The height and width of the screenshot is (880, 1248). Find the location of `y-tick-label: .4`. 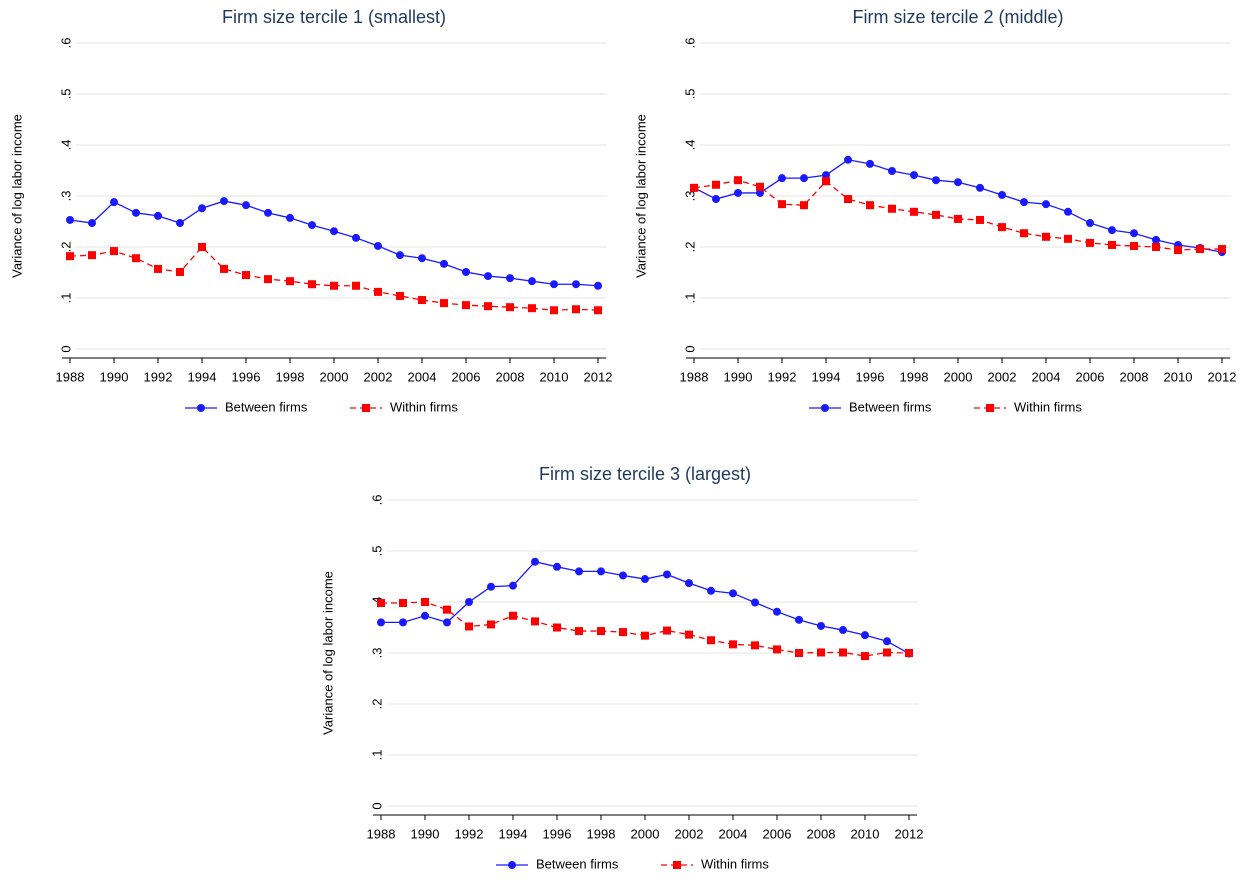

y-tick-label: .4 is located at coordinates (65, 145).